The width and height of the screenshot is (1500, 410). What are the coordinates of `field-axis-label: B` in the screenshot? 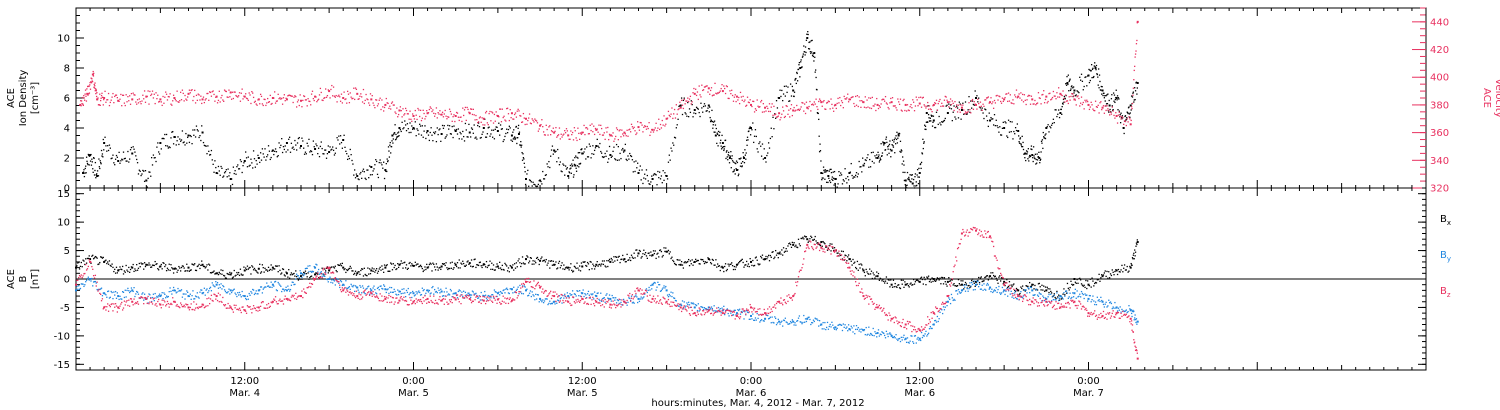 It's located at (23, 278).